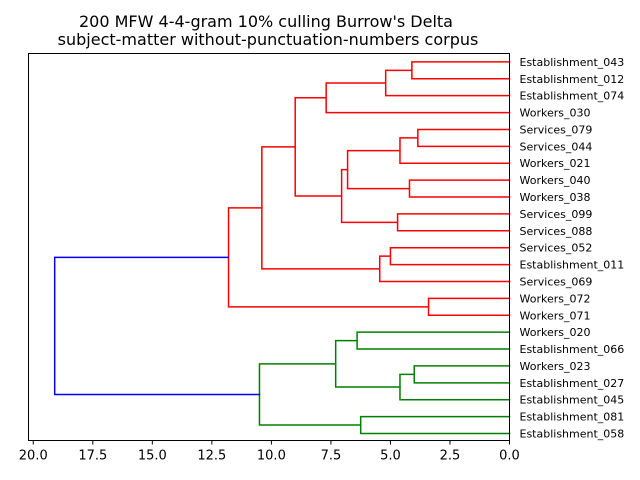 The image size is (640, 480). What do you see at coordinates (555, 197) in the screenshot?
I see `leaf-label: Workers_038` at bounding box center [555, 197].